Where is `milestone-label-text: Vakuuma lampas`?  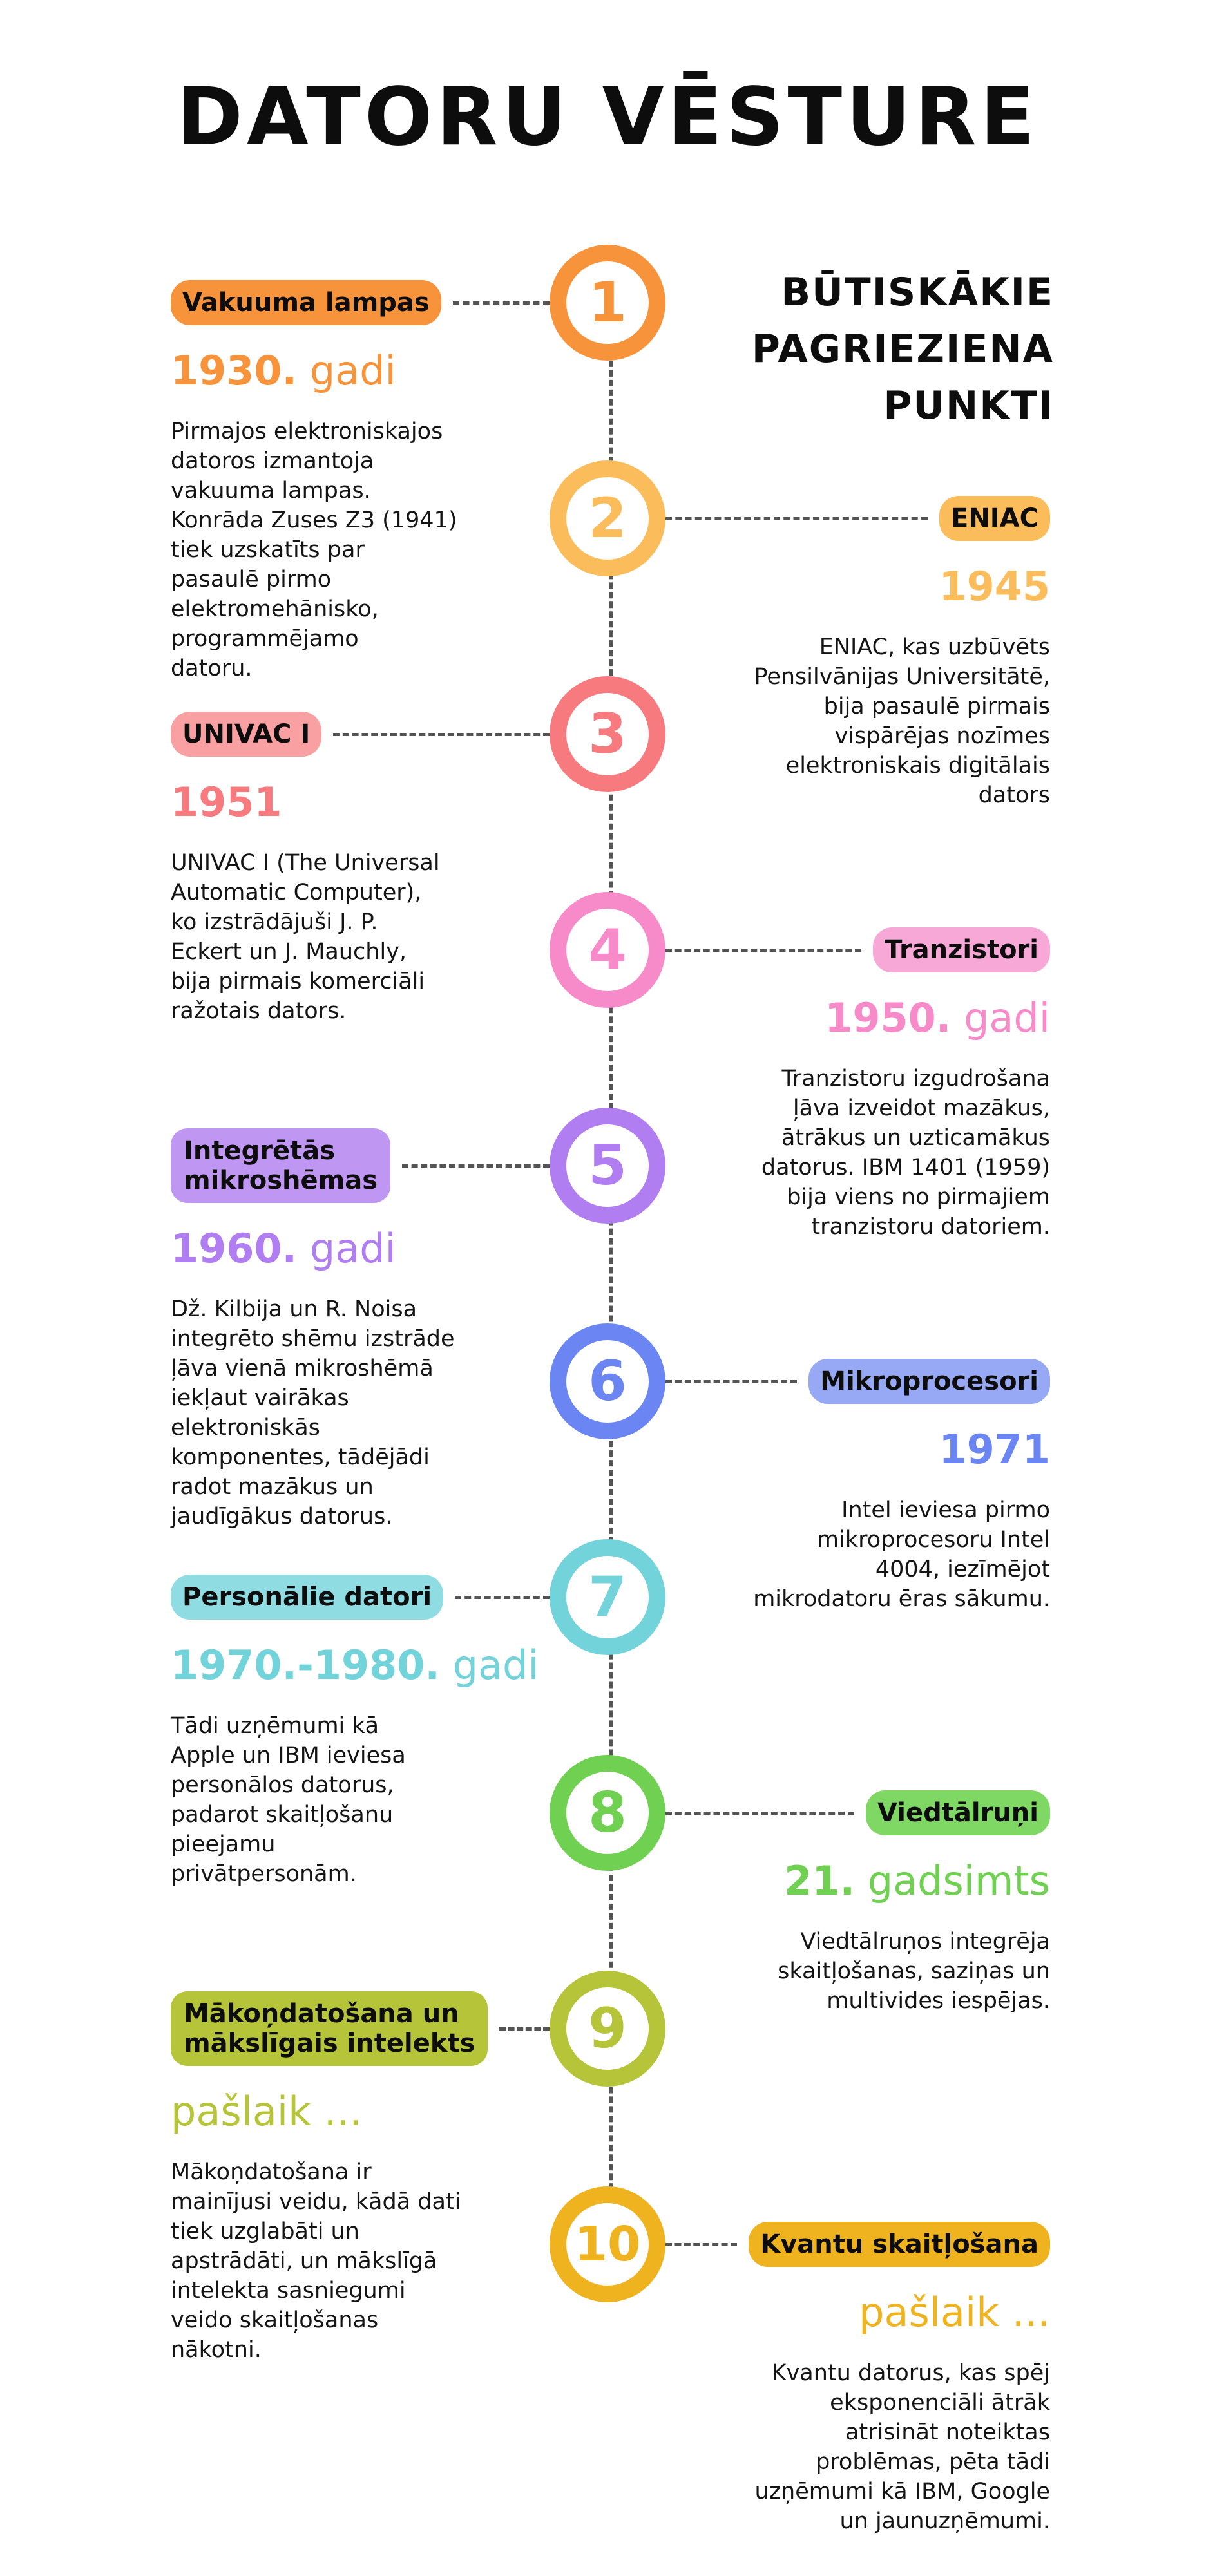 milestone-label-text: Vakuuma lampas is located at coordinates (306, 302).